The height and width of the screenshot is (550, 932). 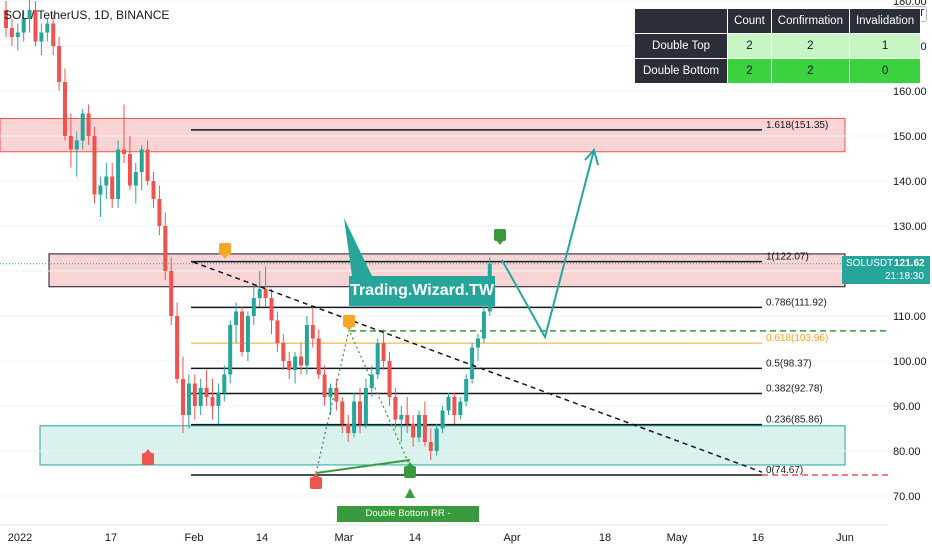 What do you see at coordinates (548, 244) in the screenshot?
I see `projected-path` at bounding box center [548, 244].